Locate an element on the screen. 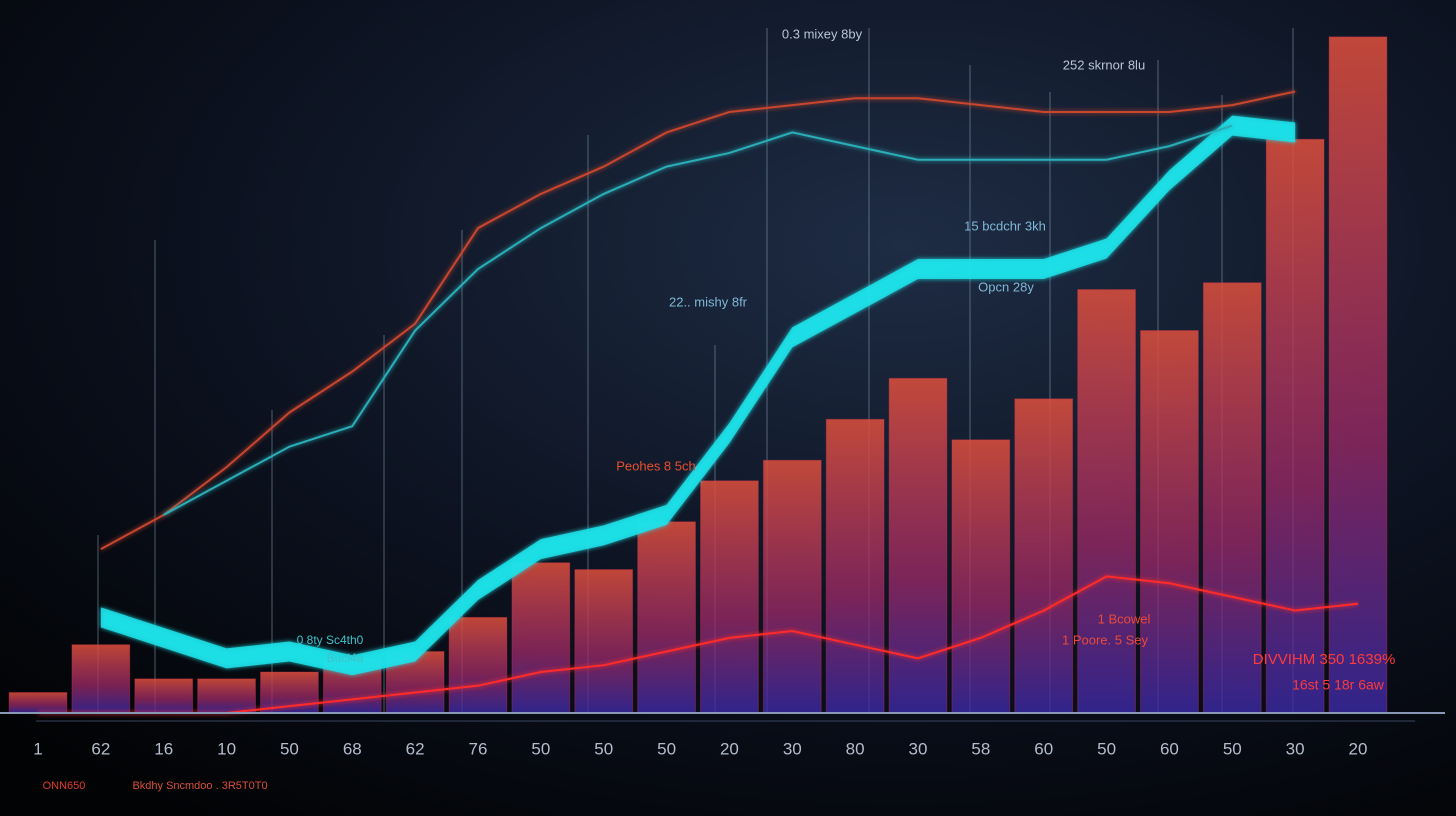 The height and width of the screenshot is (816, 1456). annotation: 1 Bcowel is located at coordinates (1124, 618).